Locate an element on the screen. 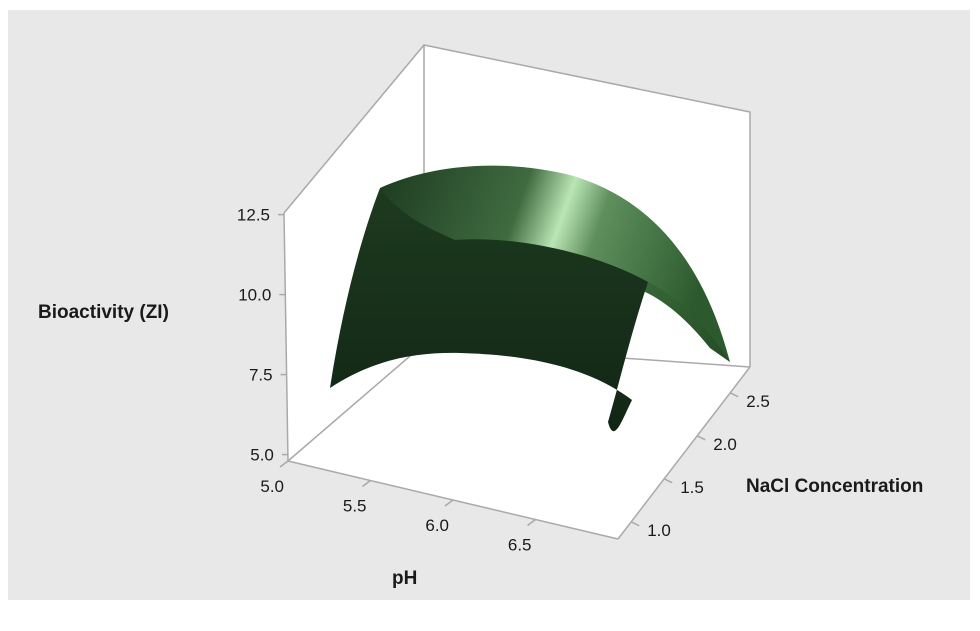  surface-side-right is located at coordinates (677, 322).